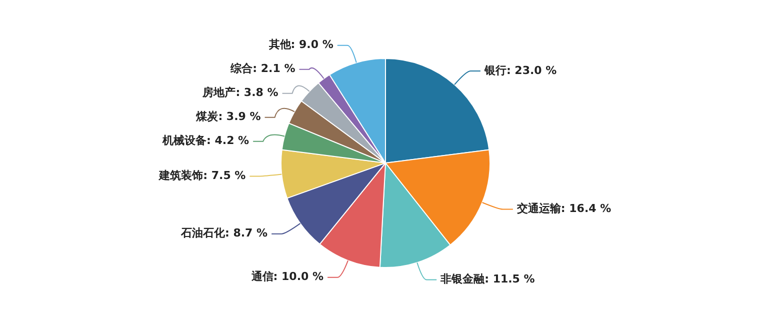  What do you see at coordinates (263, 69) in the screenshot?
I see `slice-label: 综合: 2.1 %` at bounding box center [263, 69].